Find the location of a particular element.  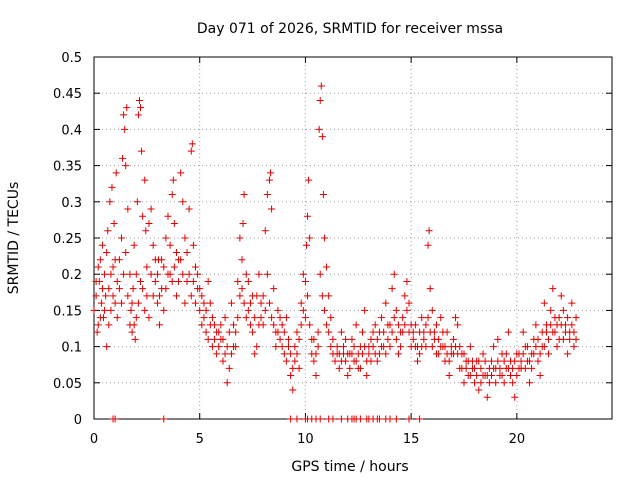

series-zero-values is located at coordinates (266, 419).